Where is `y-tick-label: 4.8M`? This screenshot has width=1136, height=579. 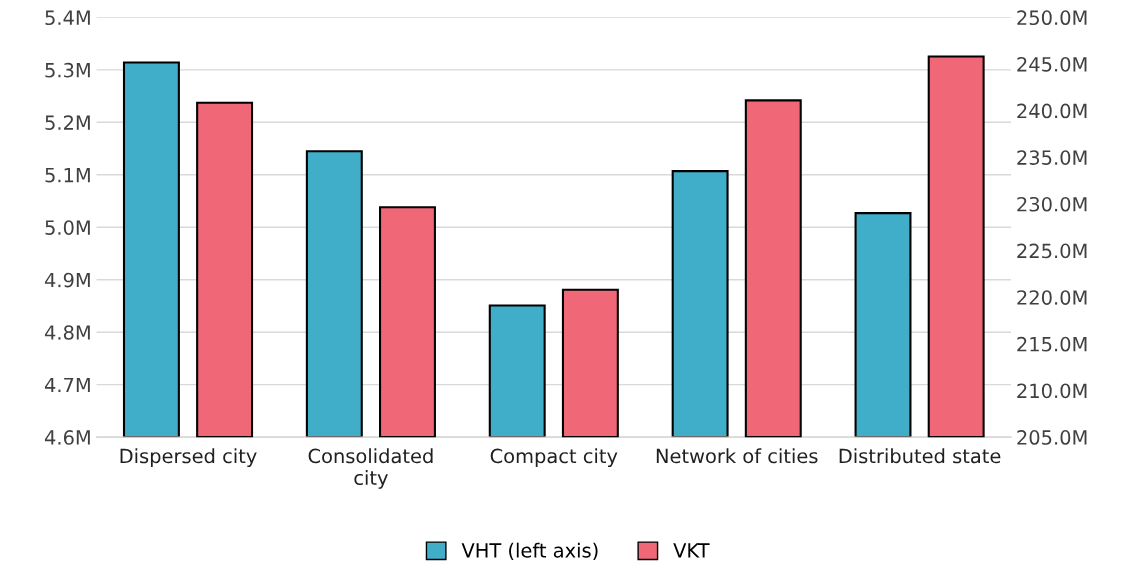
y-tick-label: 4.8M is located at coordinates (67, 332).